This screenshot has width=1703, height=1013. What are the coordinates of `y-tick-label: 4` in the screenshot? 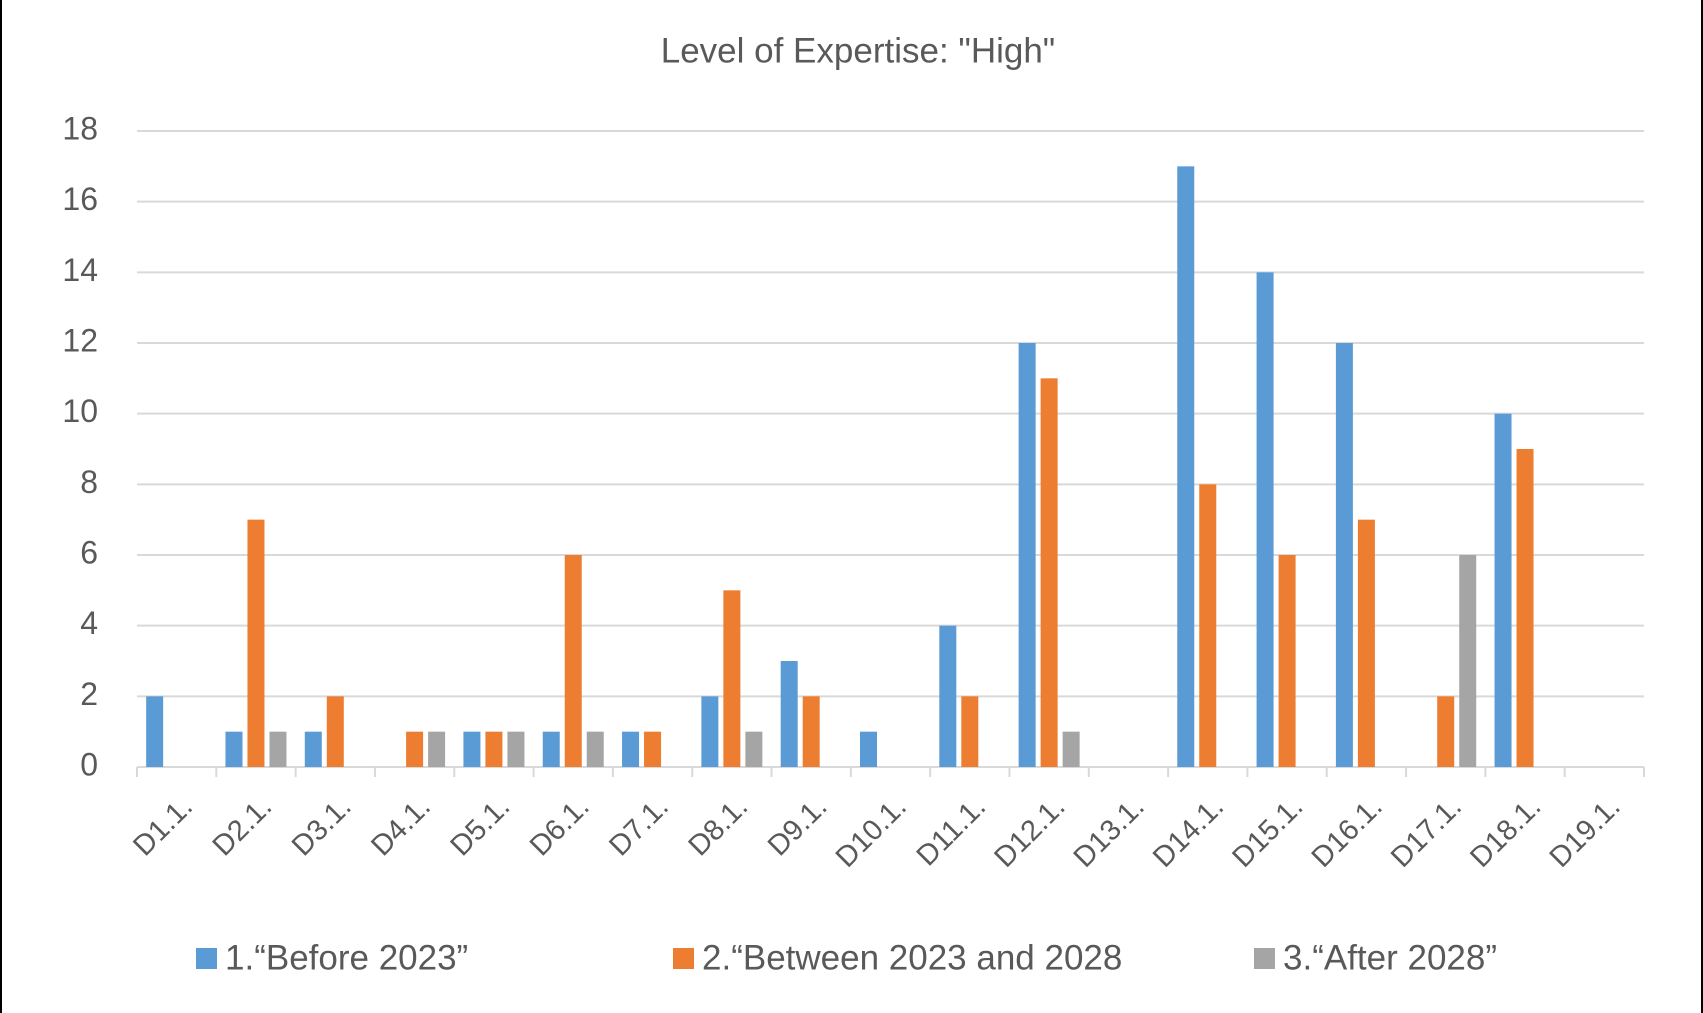 It's located at (89, 623).